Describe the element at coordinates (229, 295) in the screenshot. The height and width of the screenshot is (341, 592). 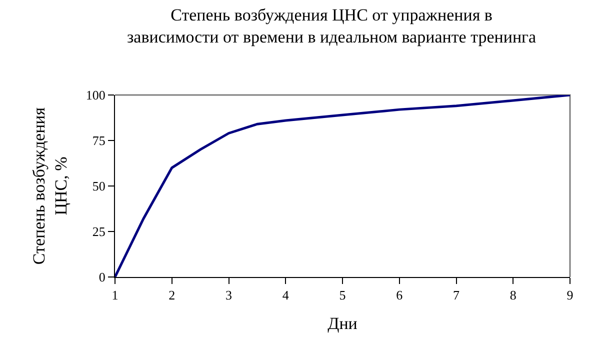
I see `x-tick-label: 3` at that location.